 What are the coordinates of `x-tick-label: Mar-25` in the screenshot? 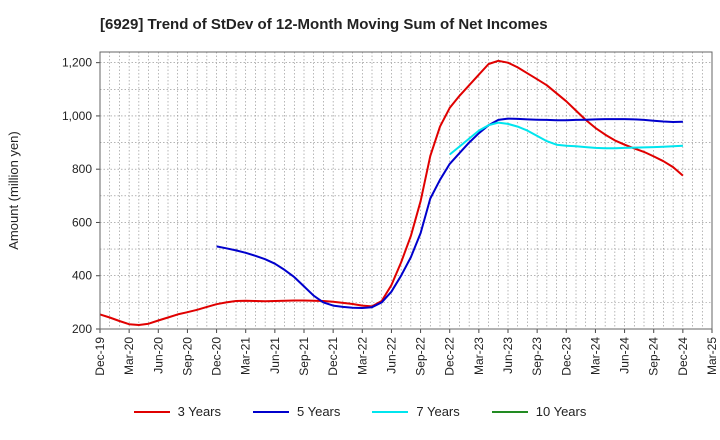 It's located at (712, 356).